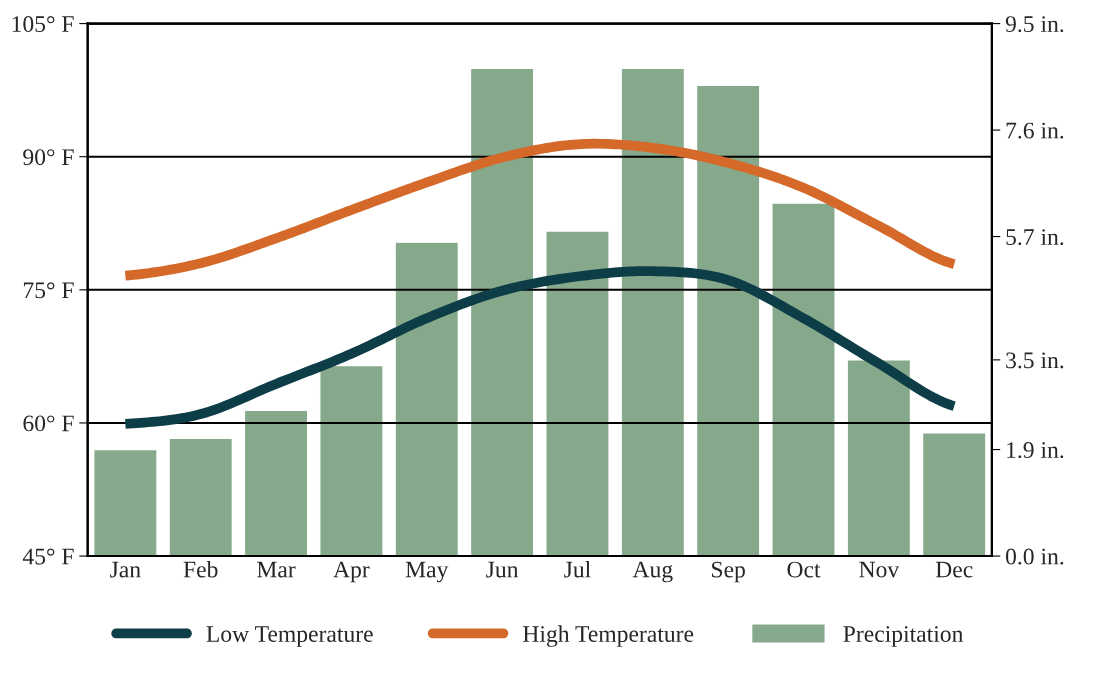  What do you see at coordinates (48, 423) in the screenshot?
I see `y-tick-label: 60° F` at bounding box center [48, 423].